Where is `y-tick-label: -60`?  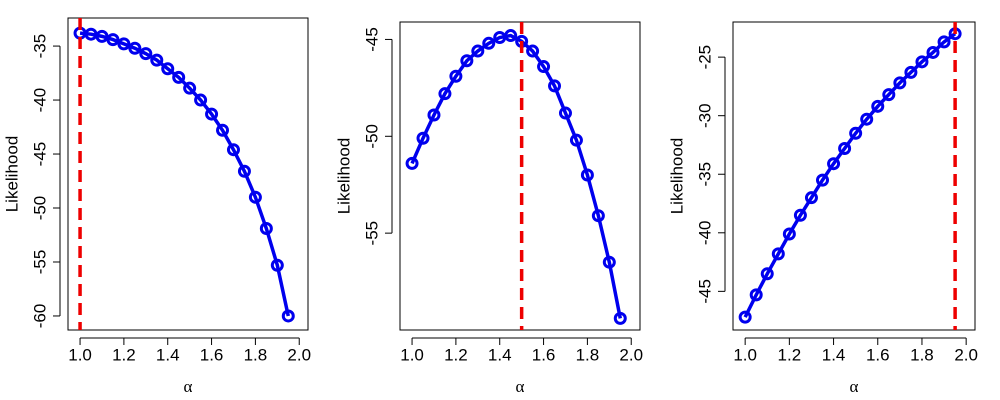
y-tick-label: -60 is located at coordinates (39, 316).